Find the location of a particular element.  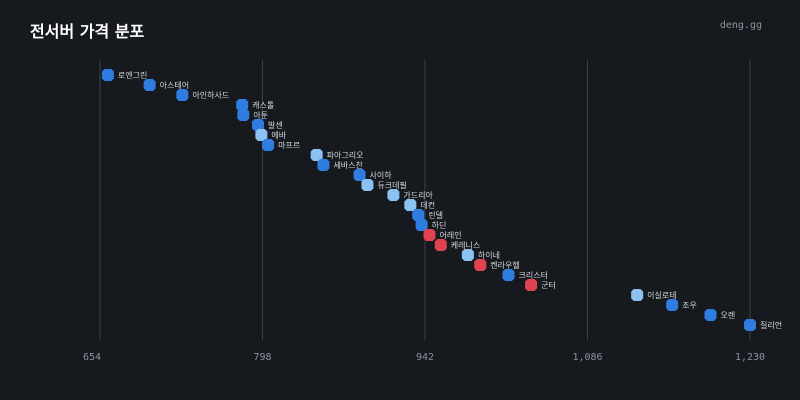

data-point: 린델 is located at coordinates (427, 215).